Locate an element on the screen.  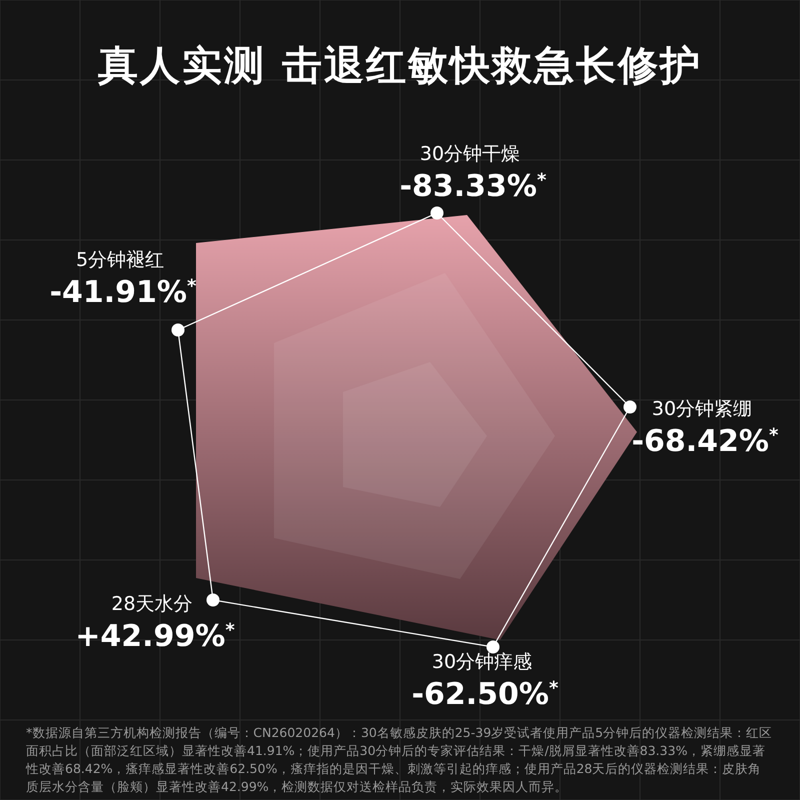
text: 真人实测 击退红敏快救急长修护 is located at coordinates (400, 66).